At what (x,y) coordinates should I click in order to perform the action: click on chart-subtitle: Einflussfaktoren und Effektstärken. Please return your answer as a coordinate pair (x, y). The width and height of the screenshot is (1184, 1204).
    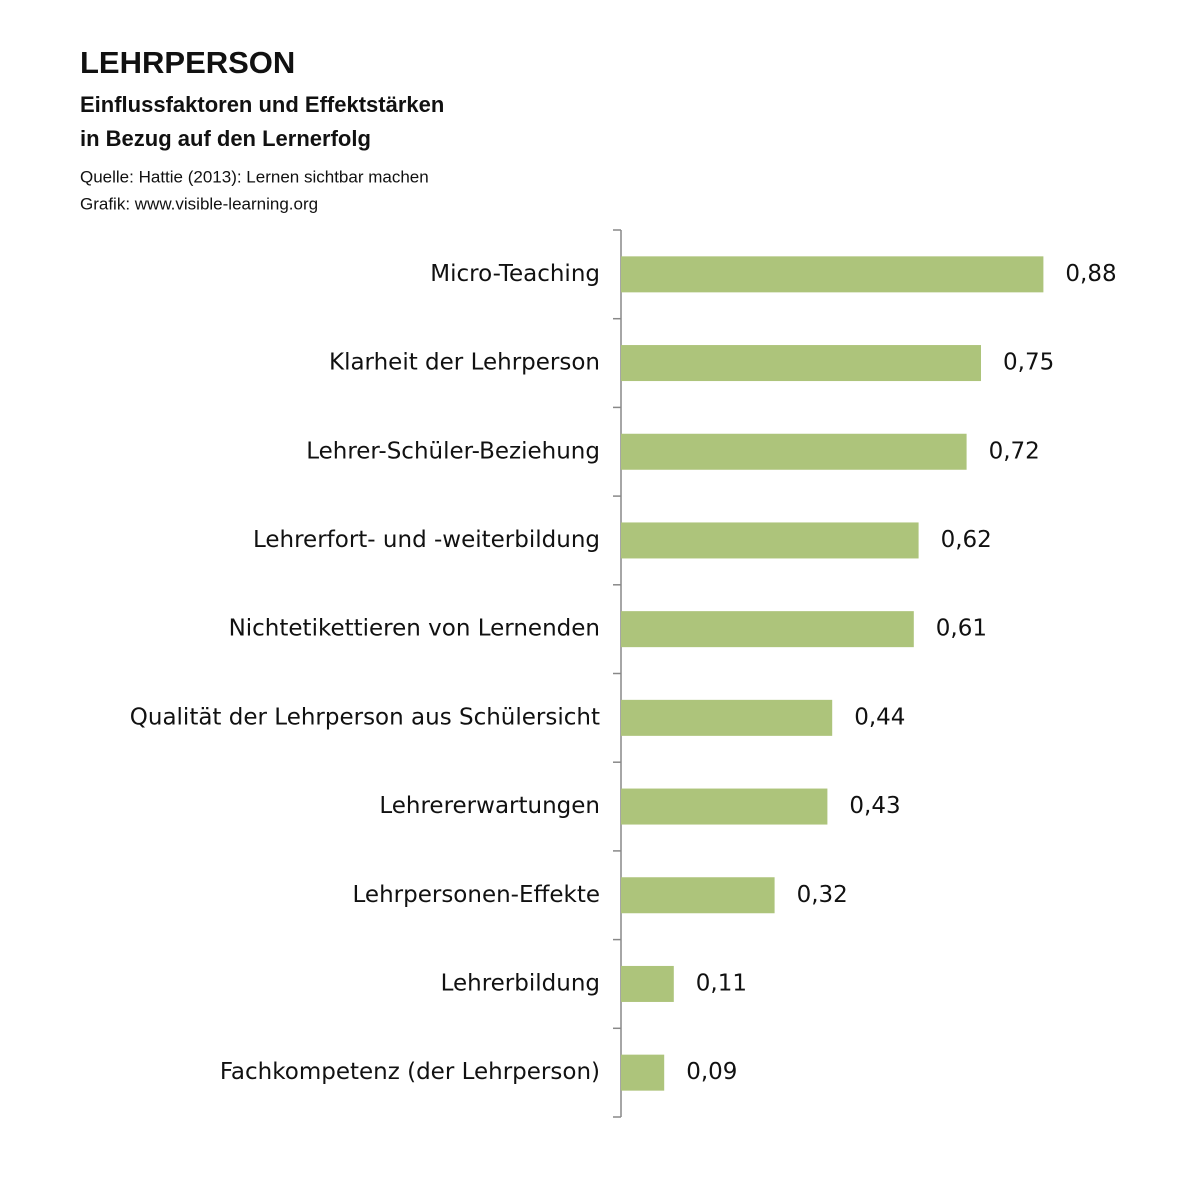
    Looking at the image, I should click on (262, 104).